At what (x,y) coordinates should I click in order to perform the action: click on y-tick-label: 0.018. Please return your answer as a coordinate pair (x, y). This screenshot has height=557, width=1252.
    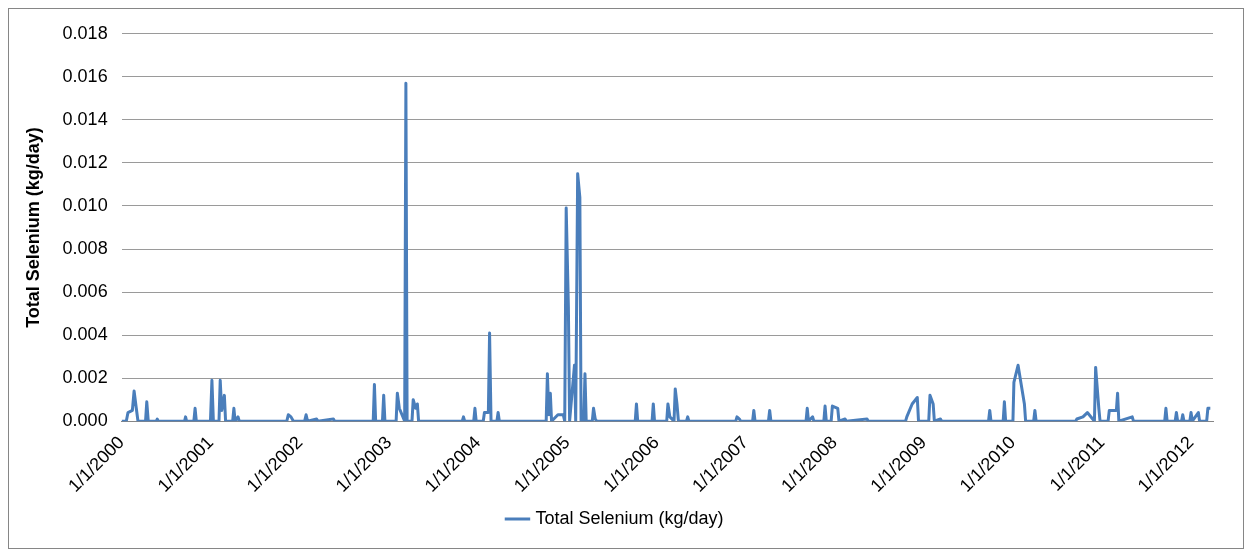
    Looking at the image, I should click on (85, 32).